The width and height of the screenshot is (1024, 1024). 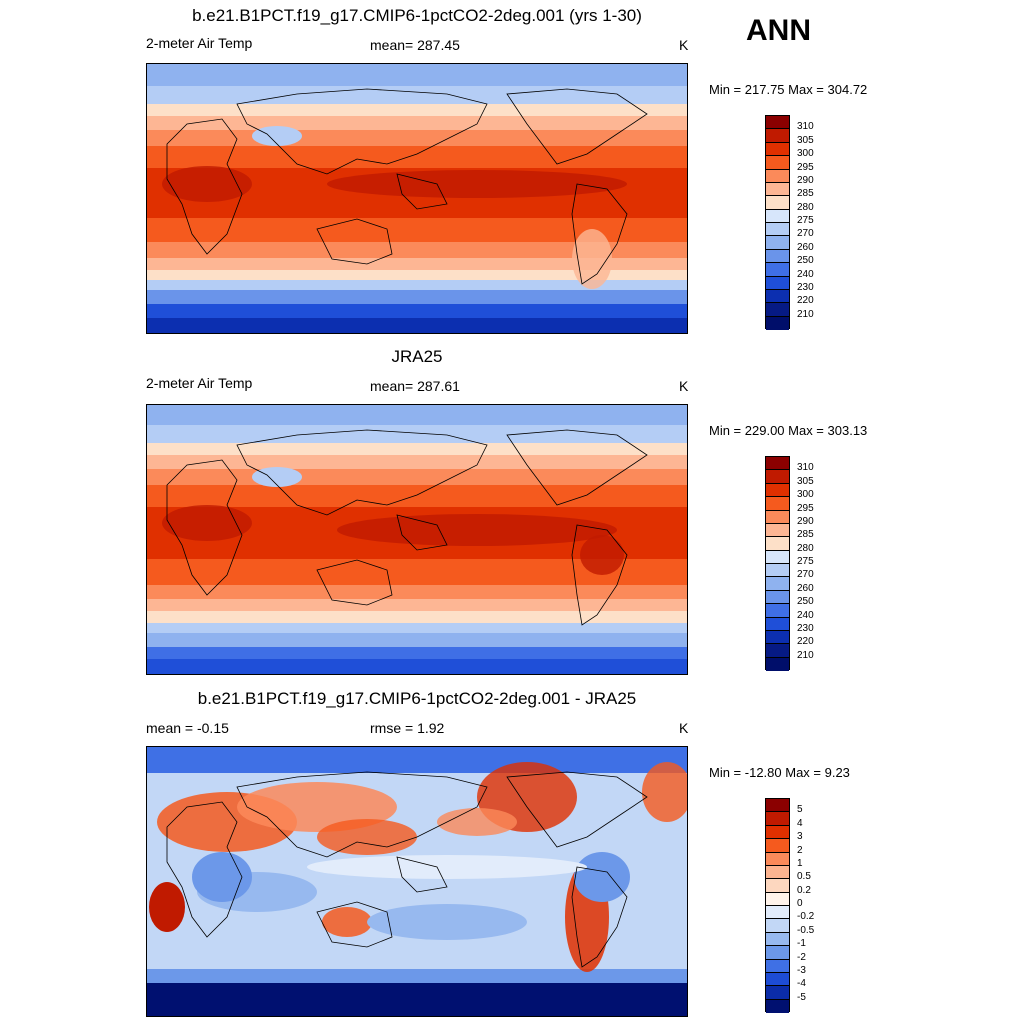 I want to click on panel3-colorbar, so click(x=777, y=905).